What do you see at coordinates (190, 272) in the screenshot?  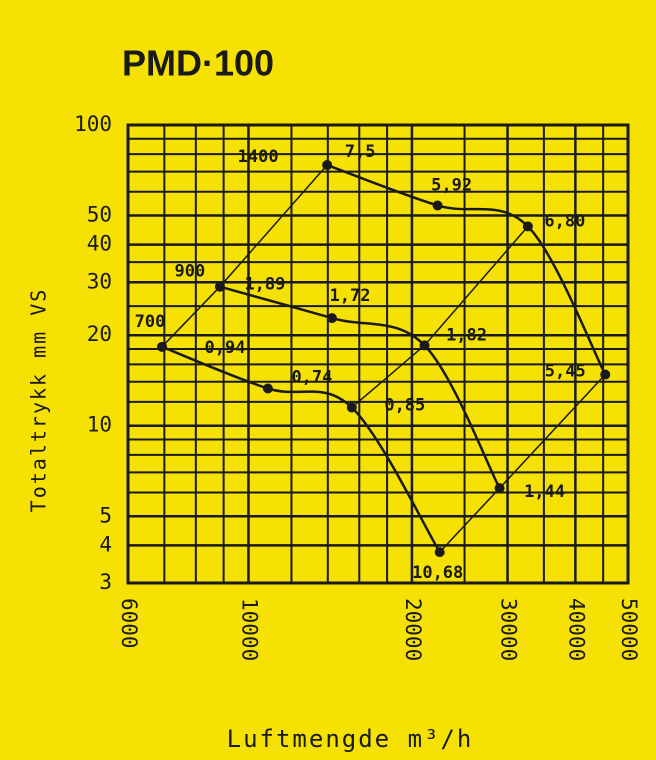 I see `point-label: 900` at bounding box center [190, 272].